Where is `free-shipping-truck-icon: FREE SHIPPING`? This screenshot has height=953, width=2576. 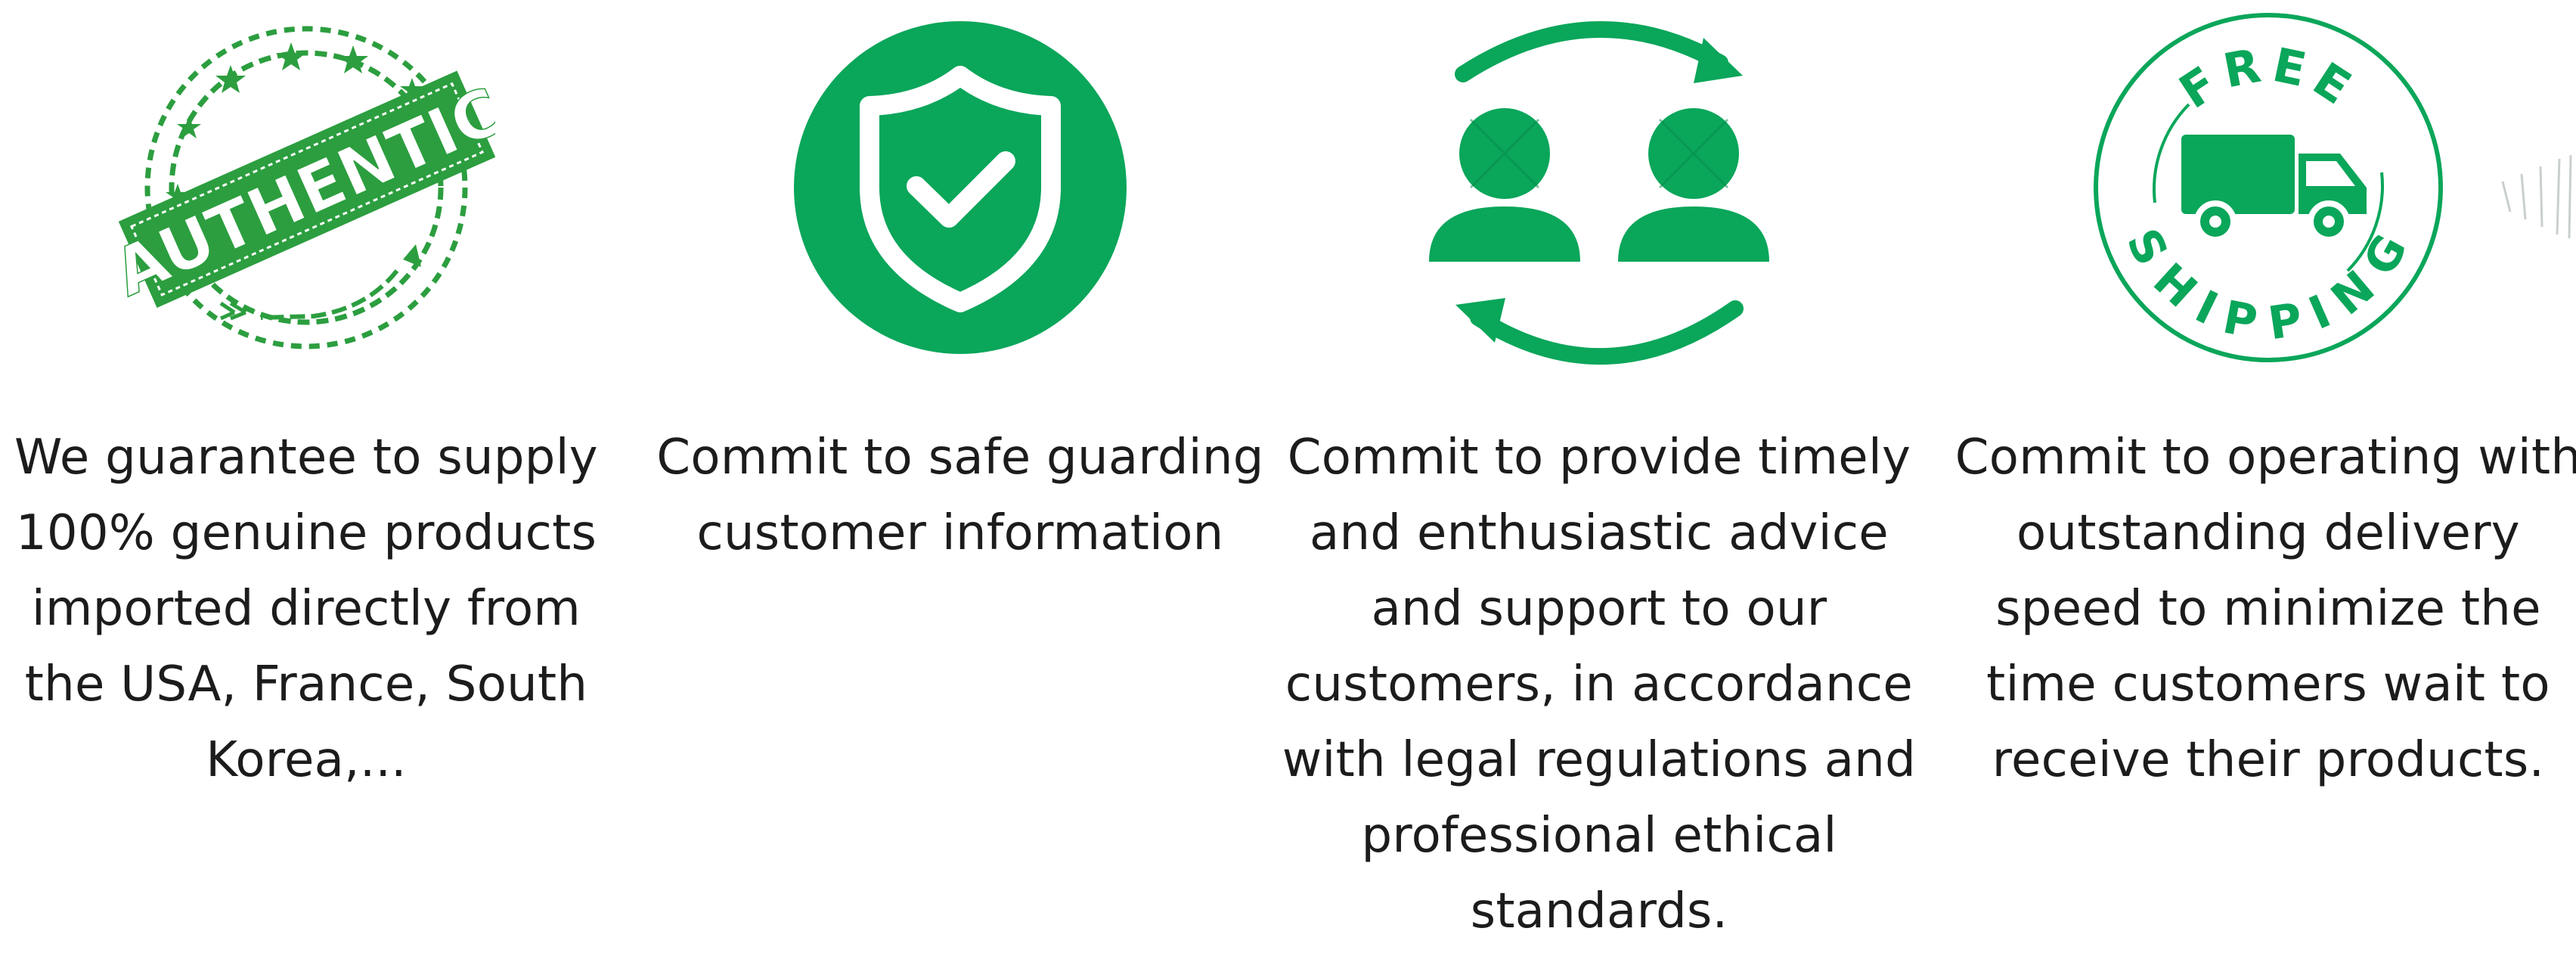
free-shipping-truck-icon: FREE SHIPPING is located at coordinates (2268, 187).